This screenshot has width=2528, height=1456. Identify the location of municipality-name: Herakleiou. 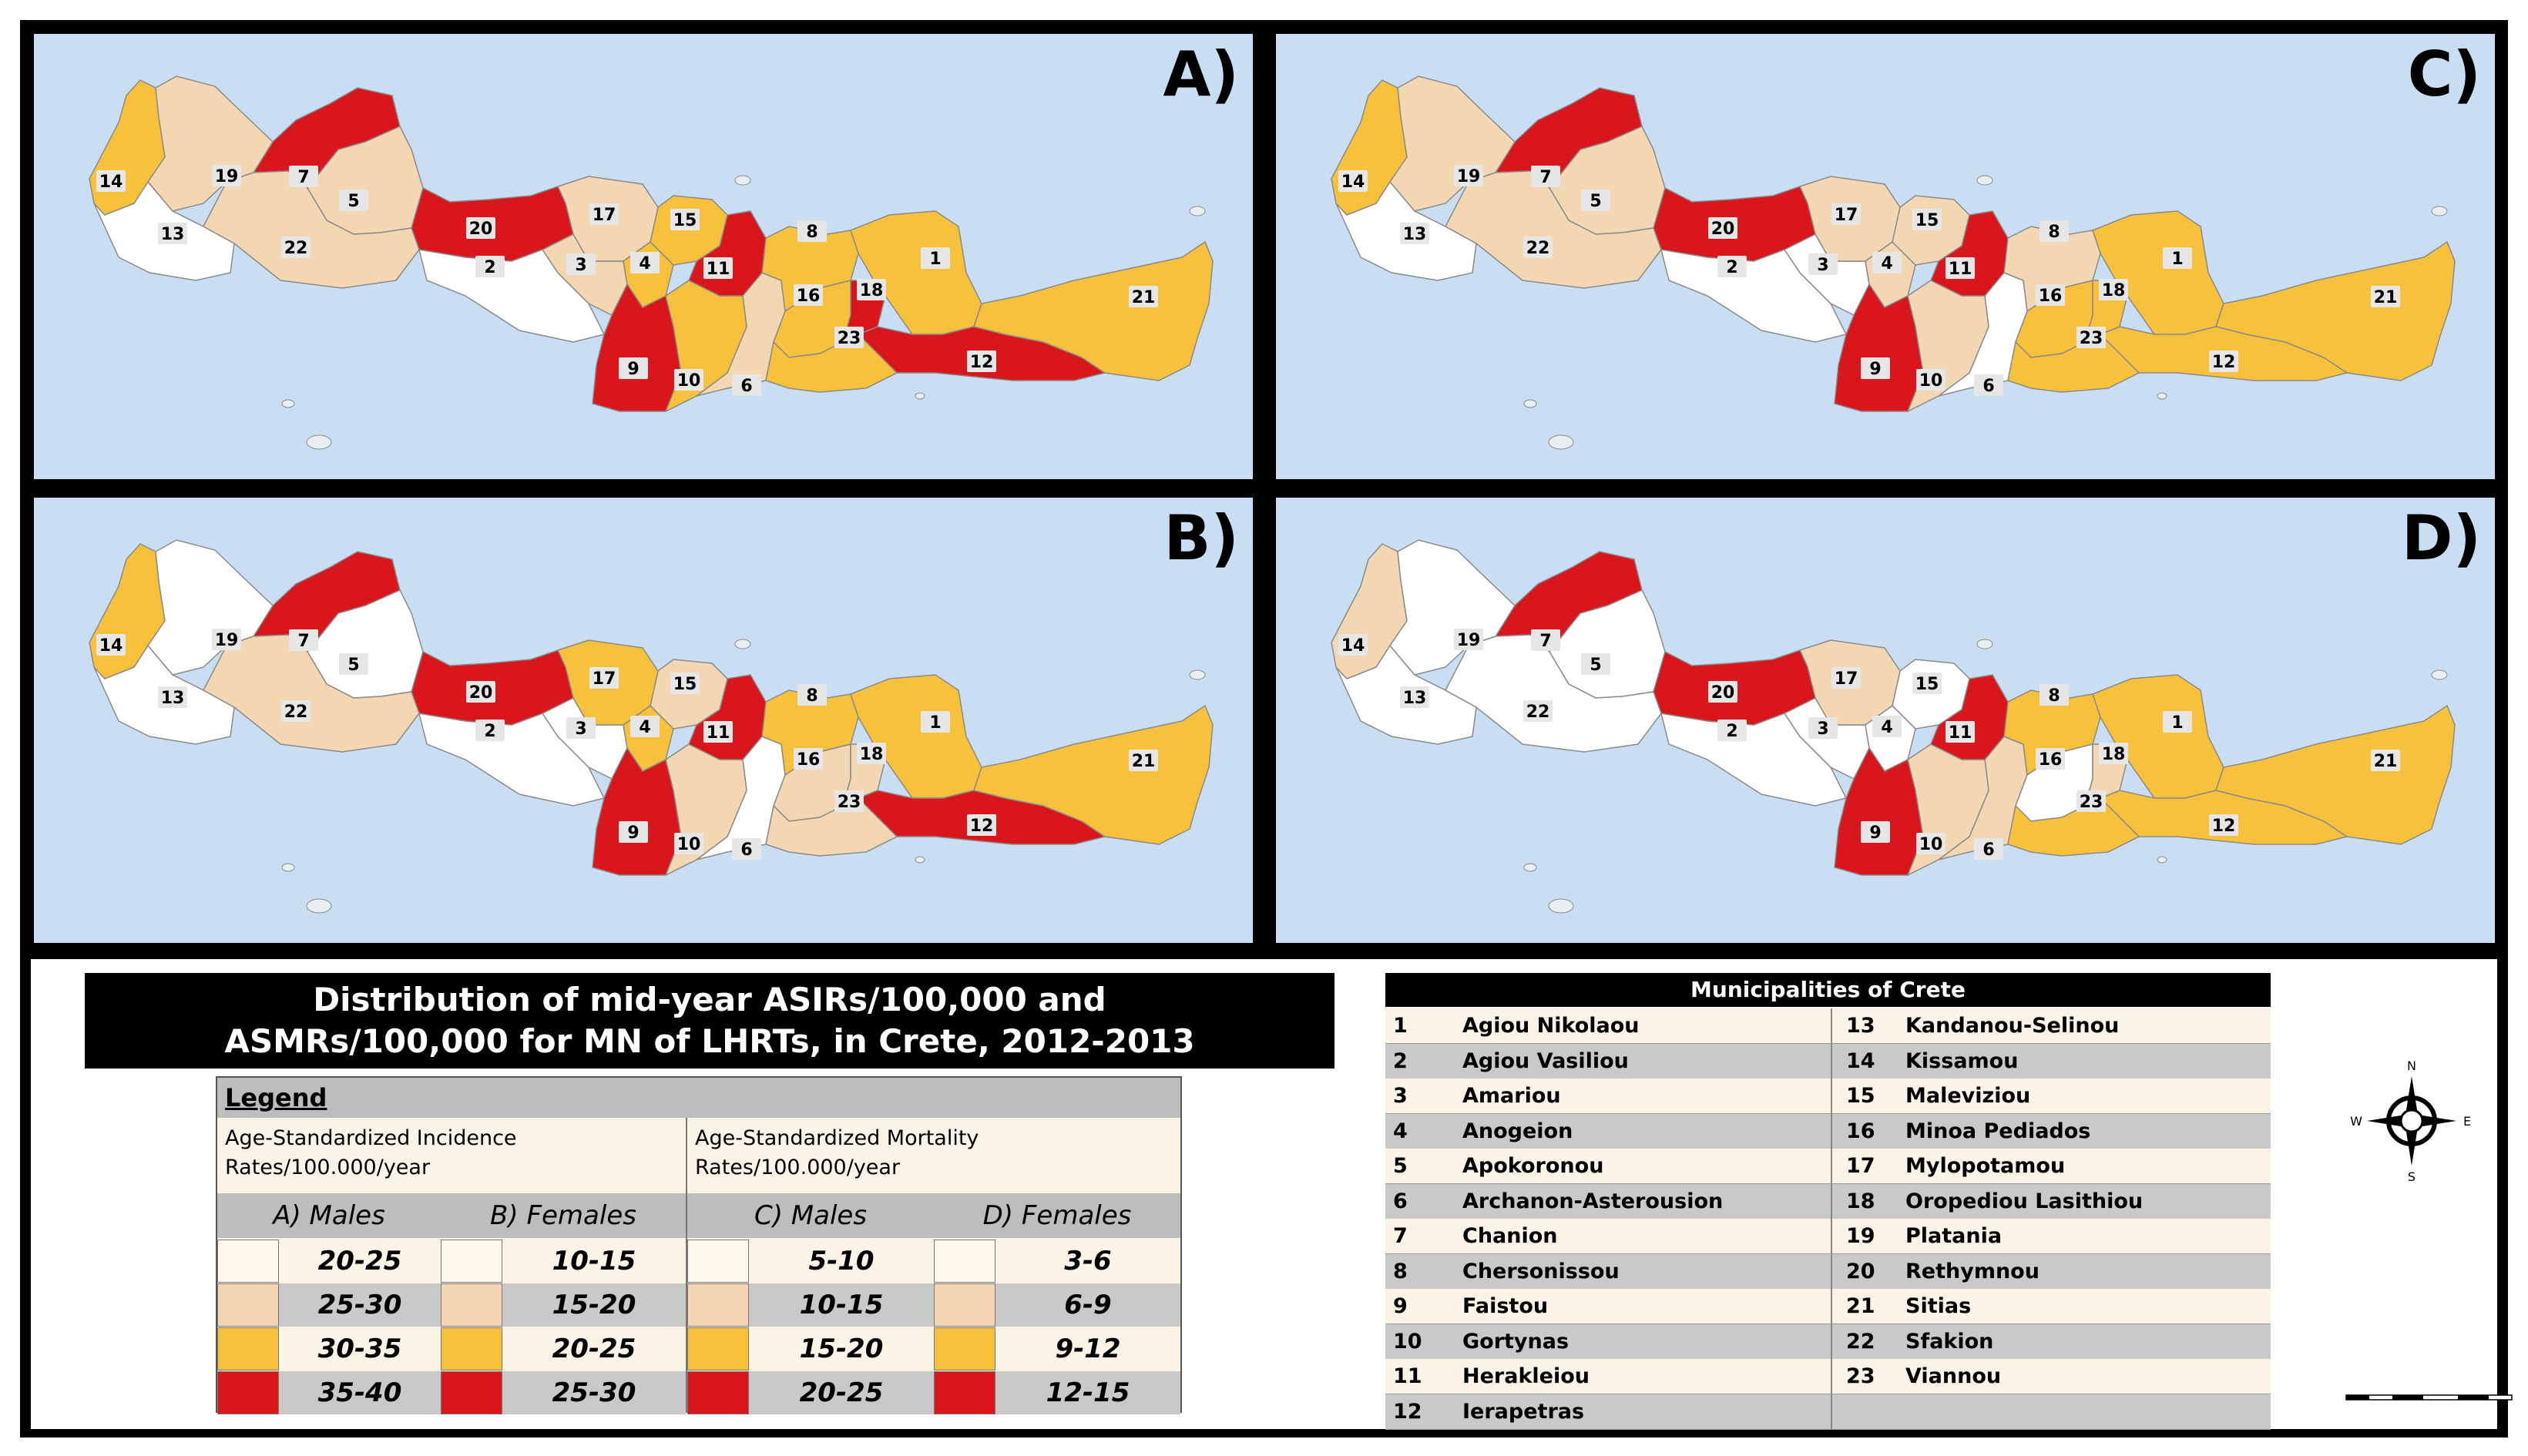
(1526, 1376).